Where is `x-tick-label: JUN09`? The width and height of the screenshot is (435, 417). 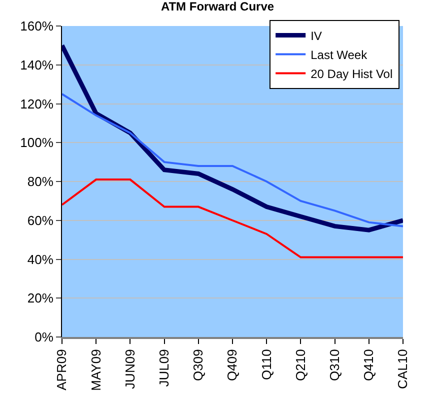
x-tick-label: JUN09 is located at coordinates (130, 369).